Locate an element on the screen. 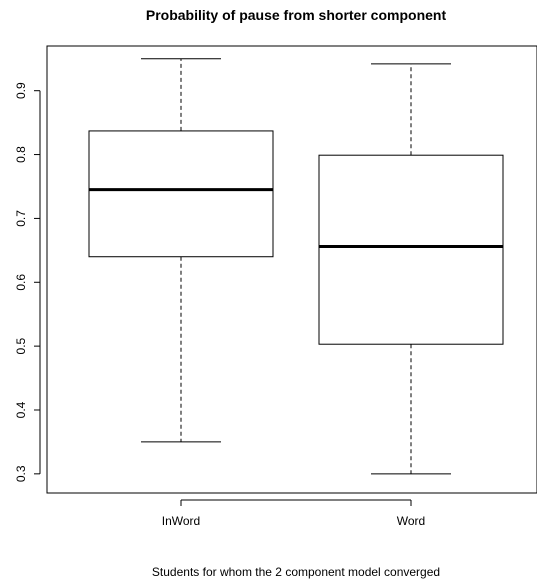 Image resolution: width=537 pixels, height=583 pixels. y-tick-label: 0.3 is located at coordinates (21, 473).